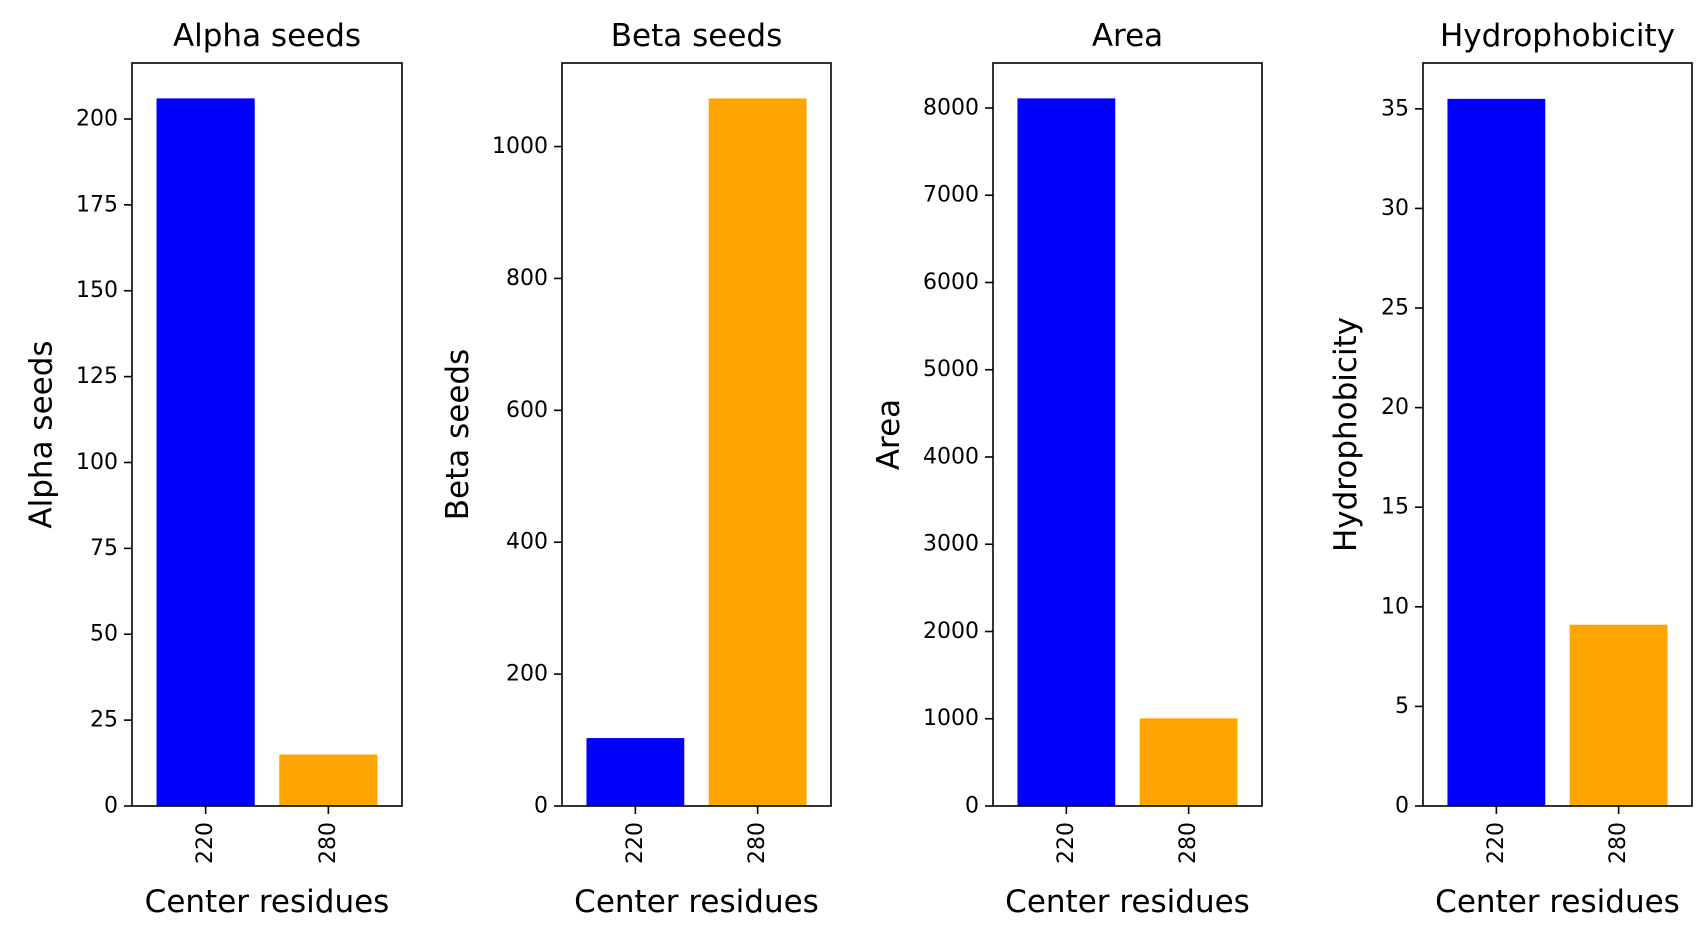  Describe the element at coordinates (527, 410) in the screenshot. I see `y-tick-label: 600` at that location.